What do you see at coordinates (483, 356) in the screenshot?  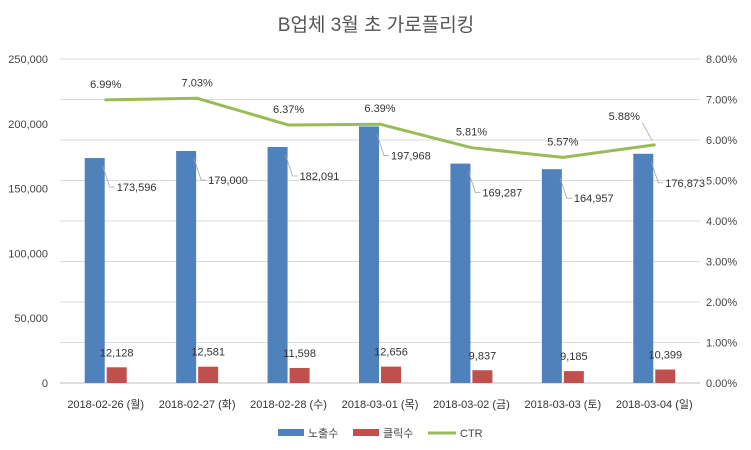 I see `clicks-data-label: 9,837` at bounding box center [483, 356].